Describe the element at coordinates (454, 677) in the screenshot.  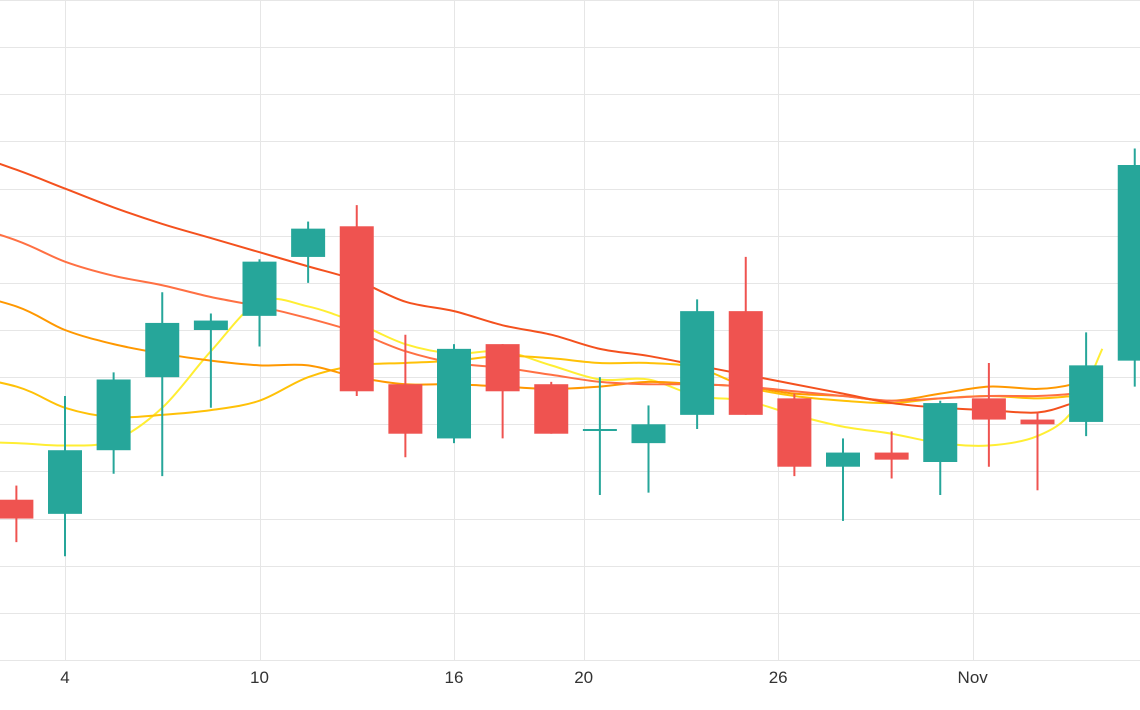
I see `x-tick-label: 16` at that location.